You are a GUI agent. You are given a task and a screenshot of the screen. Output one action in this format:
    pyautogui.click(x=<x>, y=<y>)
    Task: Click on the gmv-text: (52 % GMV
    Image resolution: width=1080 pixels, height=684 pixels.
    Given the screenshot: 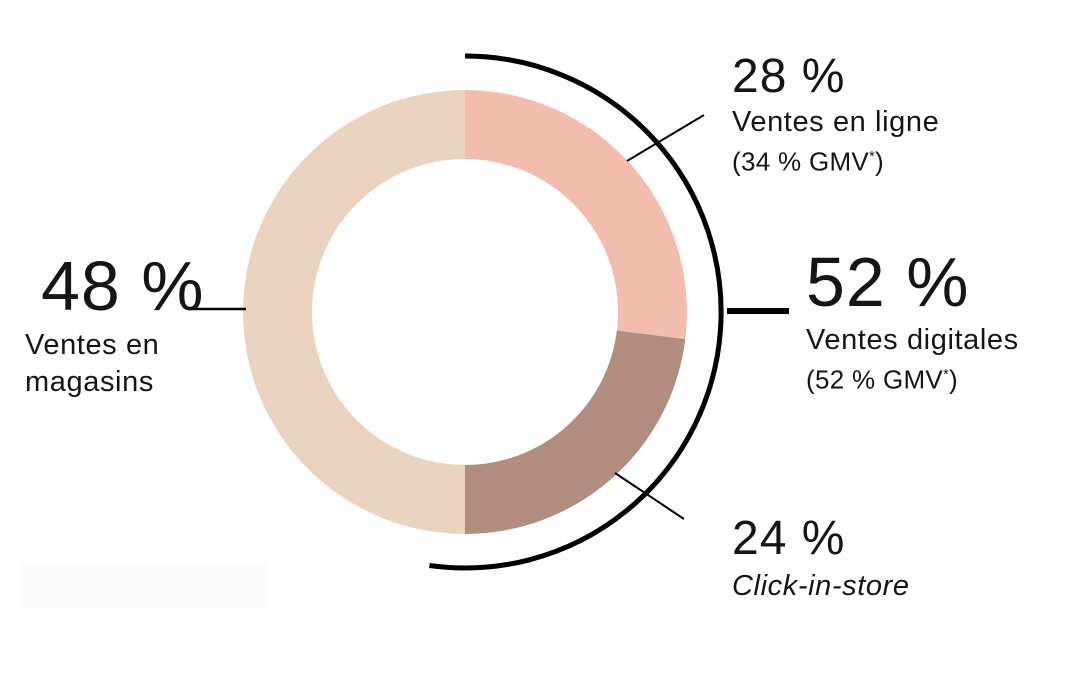 What is the action you would take?
    pyautogui.click(x=875, y=379)
    